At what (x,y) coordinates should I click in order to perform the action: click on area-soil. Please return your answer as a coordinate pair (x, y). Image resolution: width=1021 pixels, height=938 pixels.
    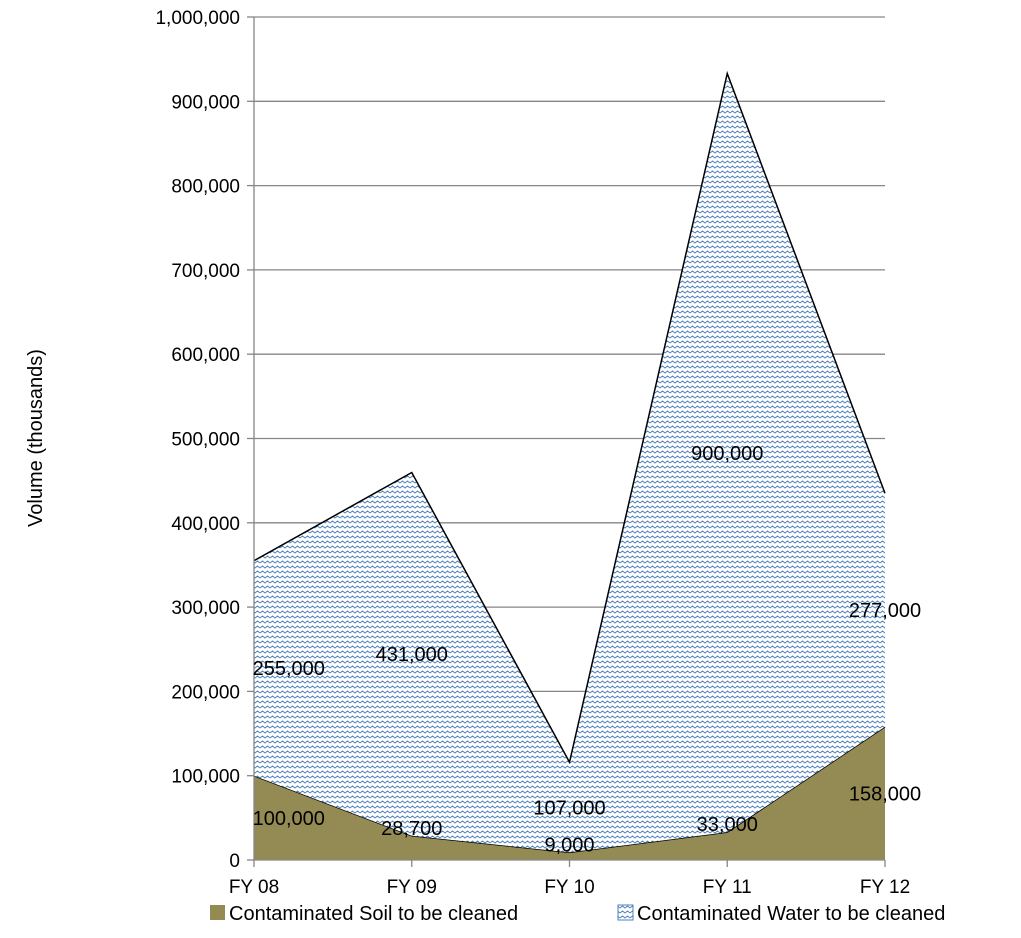
    Looking at the image, I should click on (569, 793).